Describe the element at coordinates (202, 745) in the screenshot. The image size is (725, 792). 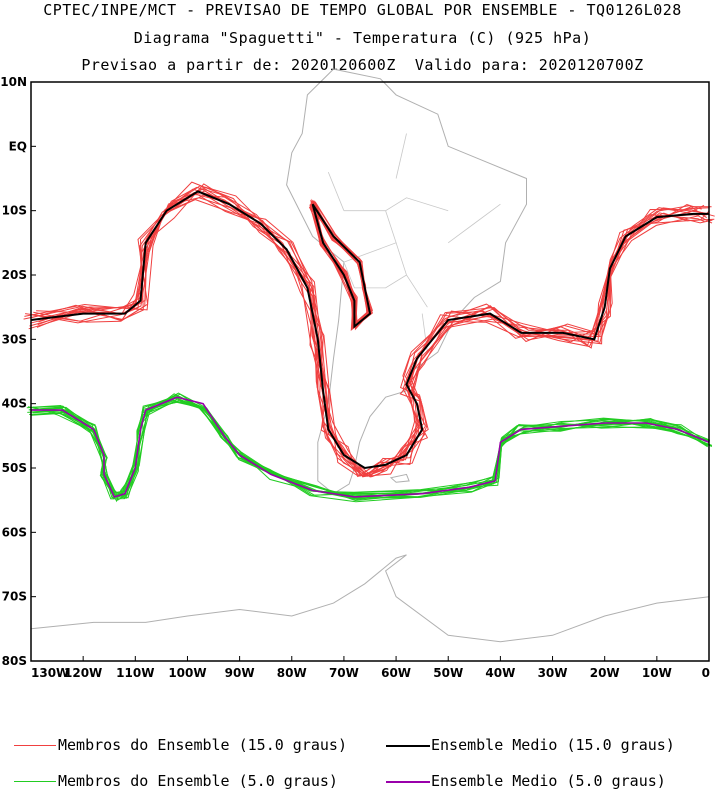
I see `legend-label-members-15: Membros do Ensemble (15.0 graus)` at that location.